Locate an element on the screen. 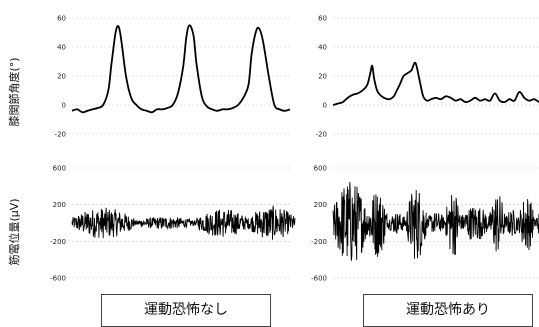 The image size is (539, 327). series-line-top-left is located at coordinates (181, 69).